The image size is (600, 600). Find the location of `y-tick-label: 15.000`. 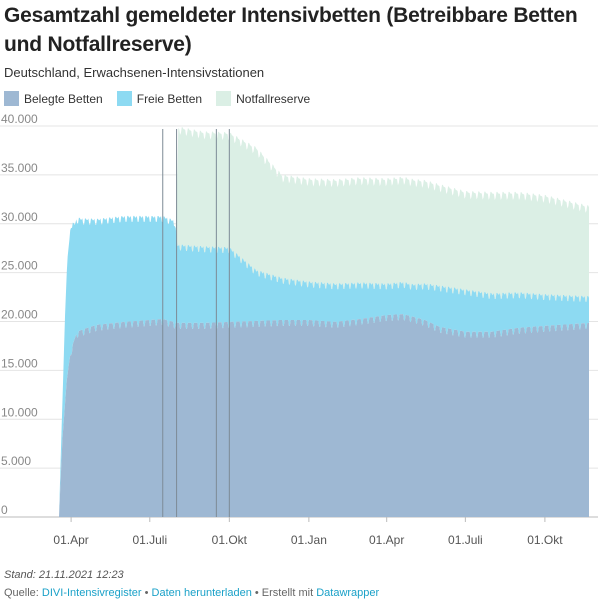

y-tick-label: 15.000 is located at coordinates (19, 363).